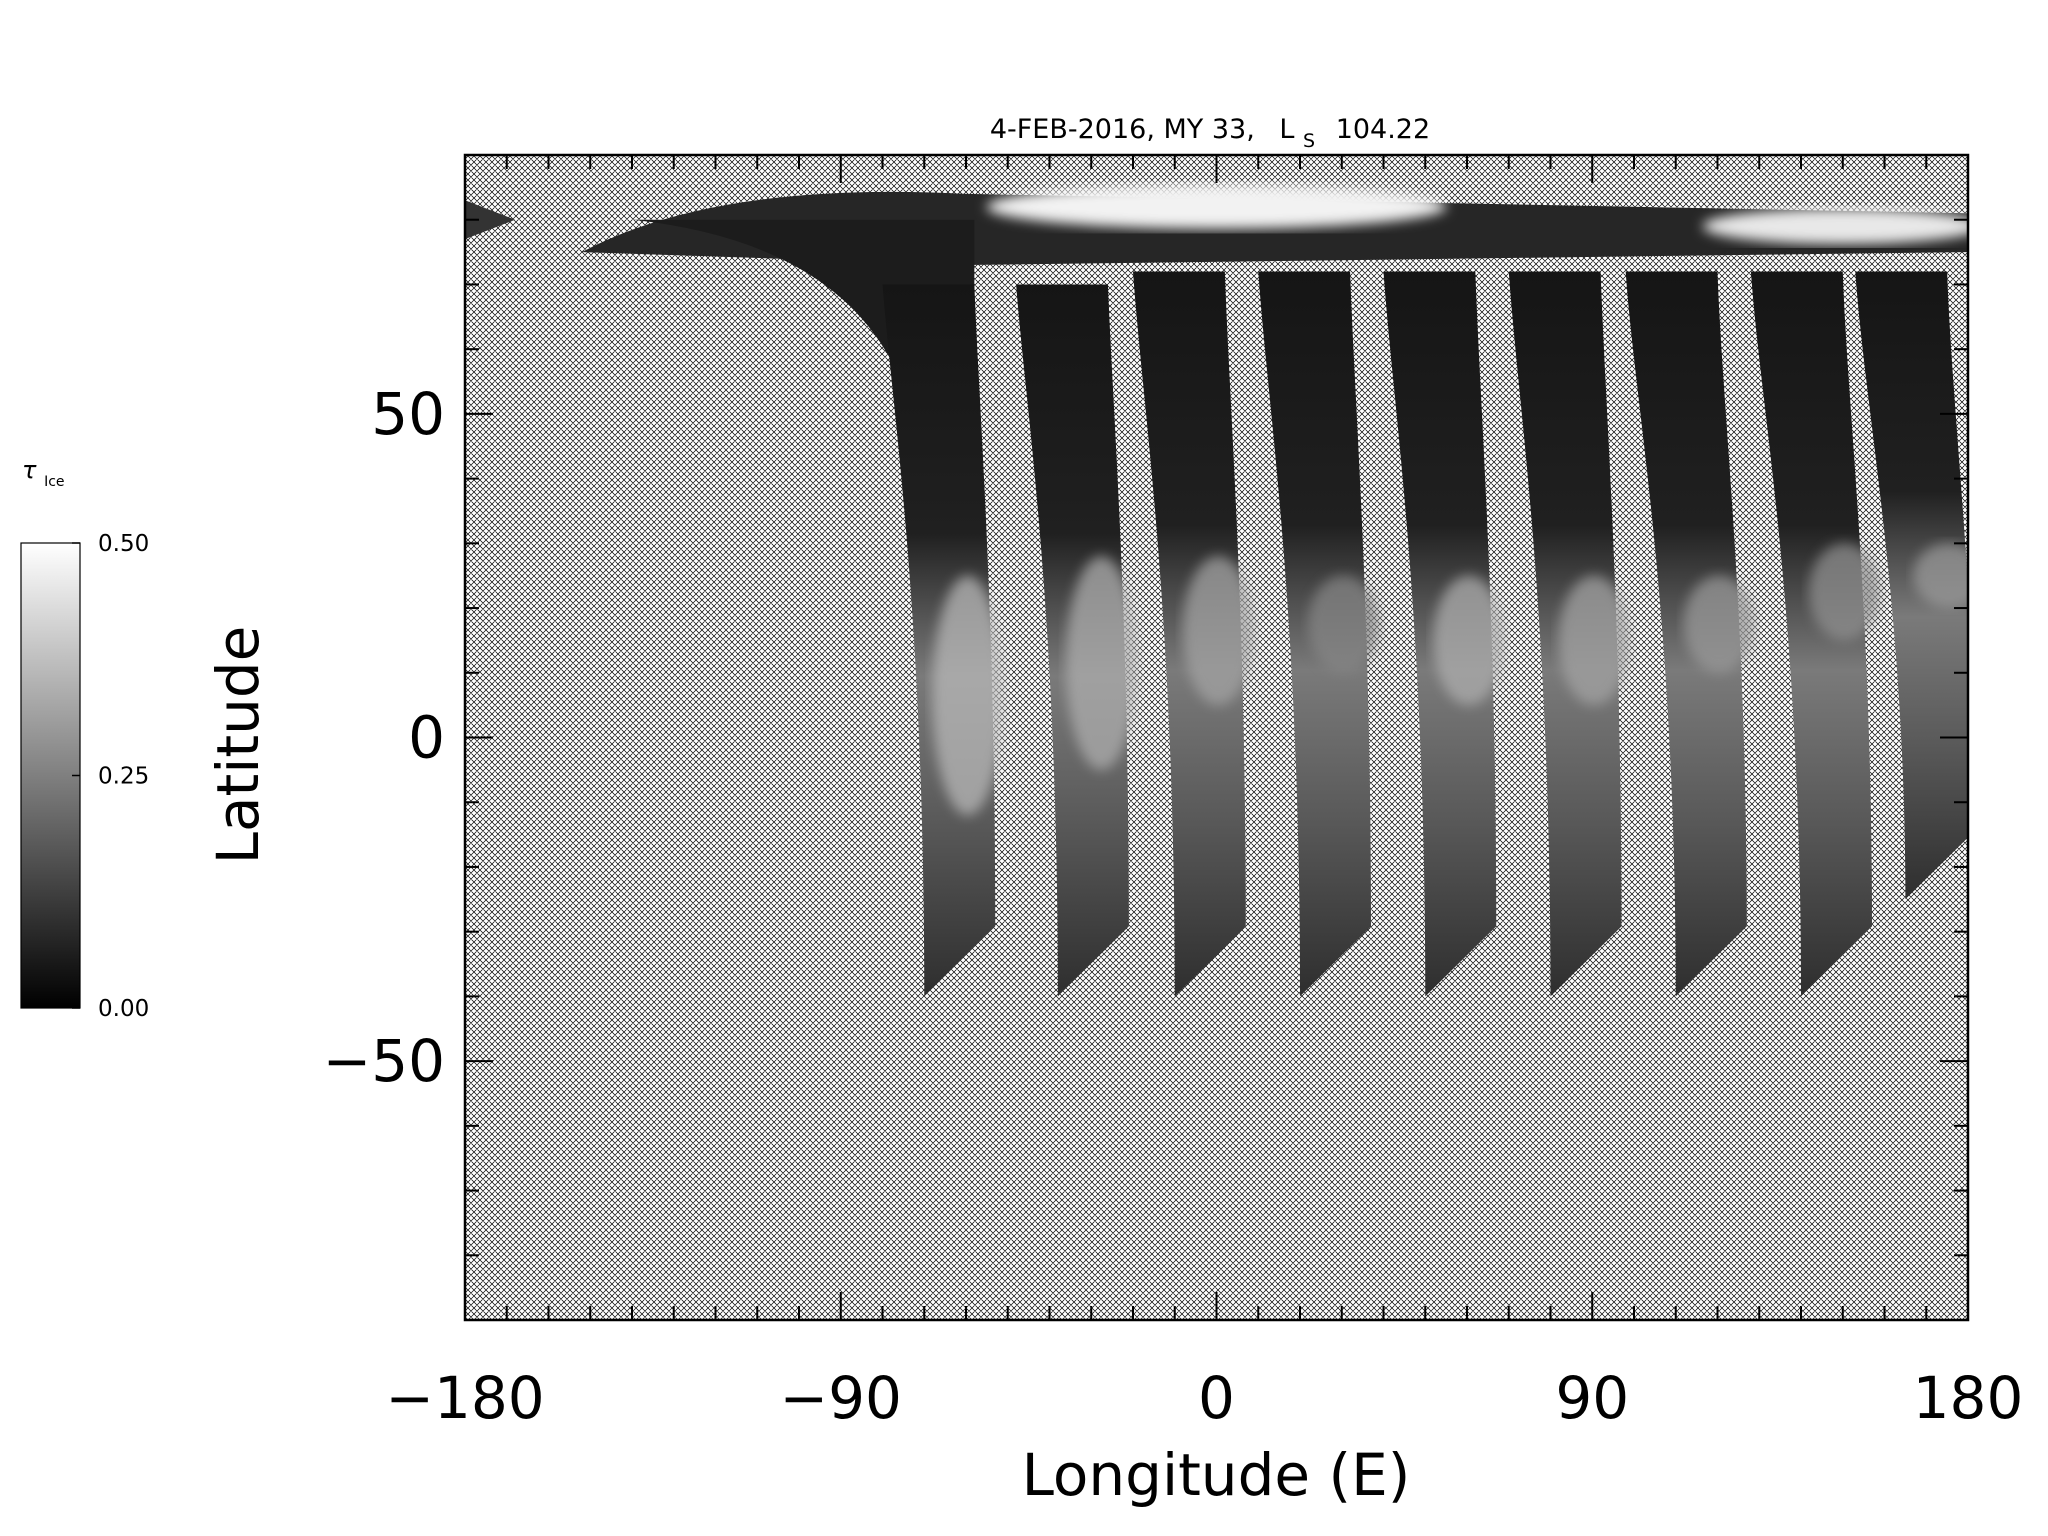 The image size is (2048, 1536). I want to click on title-date: 4-FEB-2016, MY 33,, so click(1122, 129).